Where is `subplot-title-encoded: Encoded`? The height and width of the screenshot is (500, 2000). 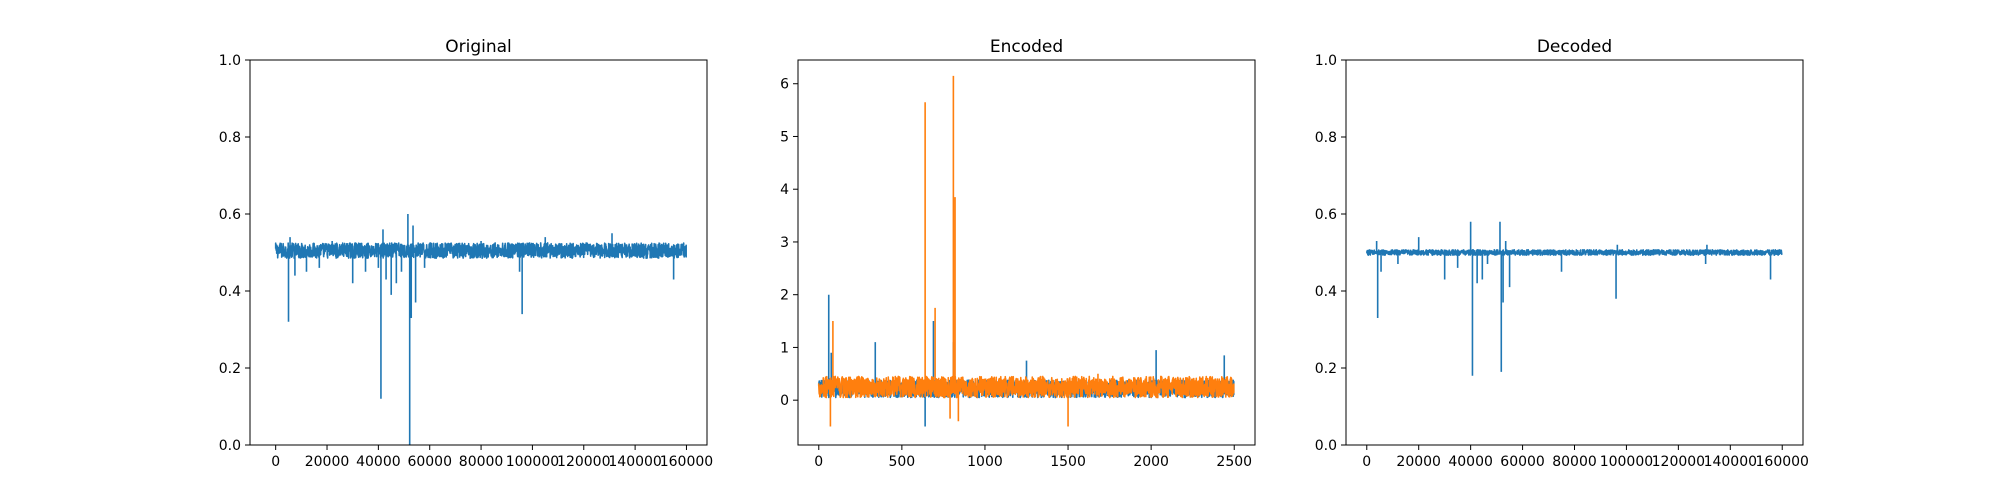
subplot-title-encoded: Encoded is located at coordinates (1026, 47).